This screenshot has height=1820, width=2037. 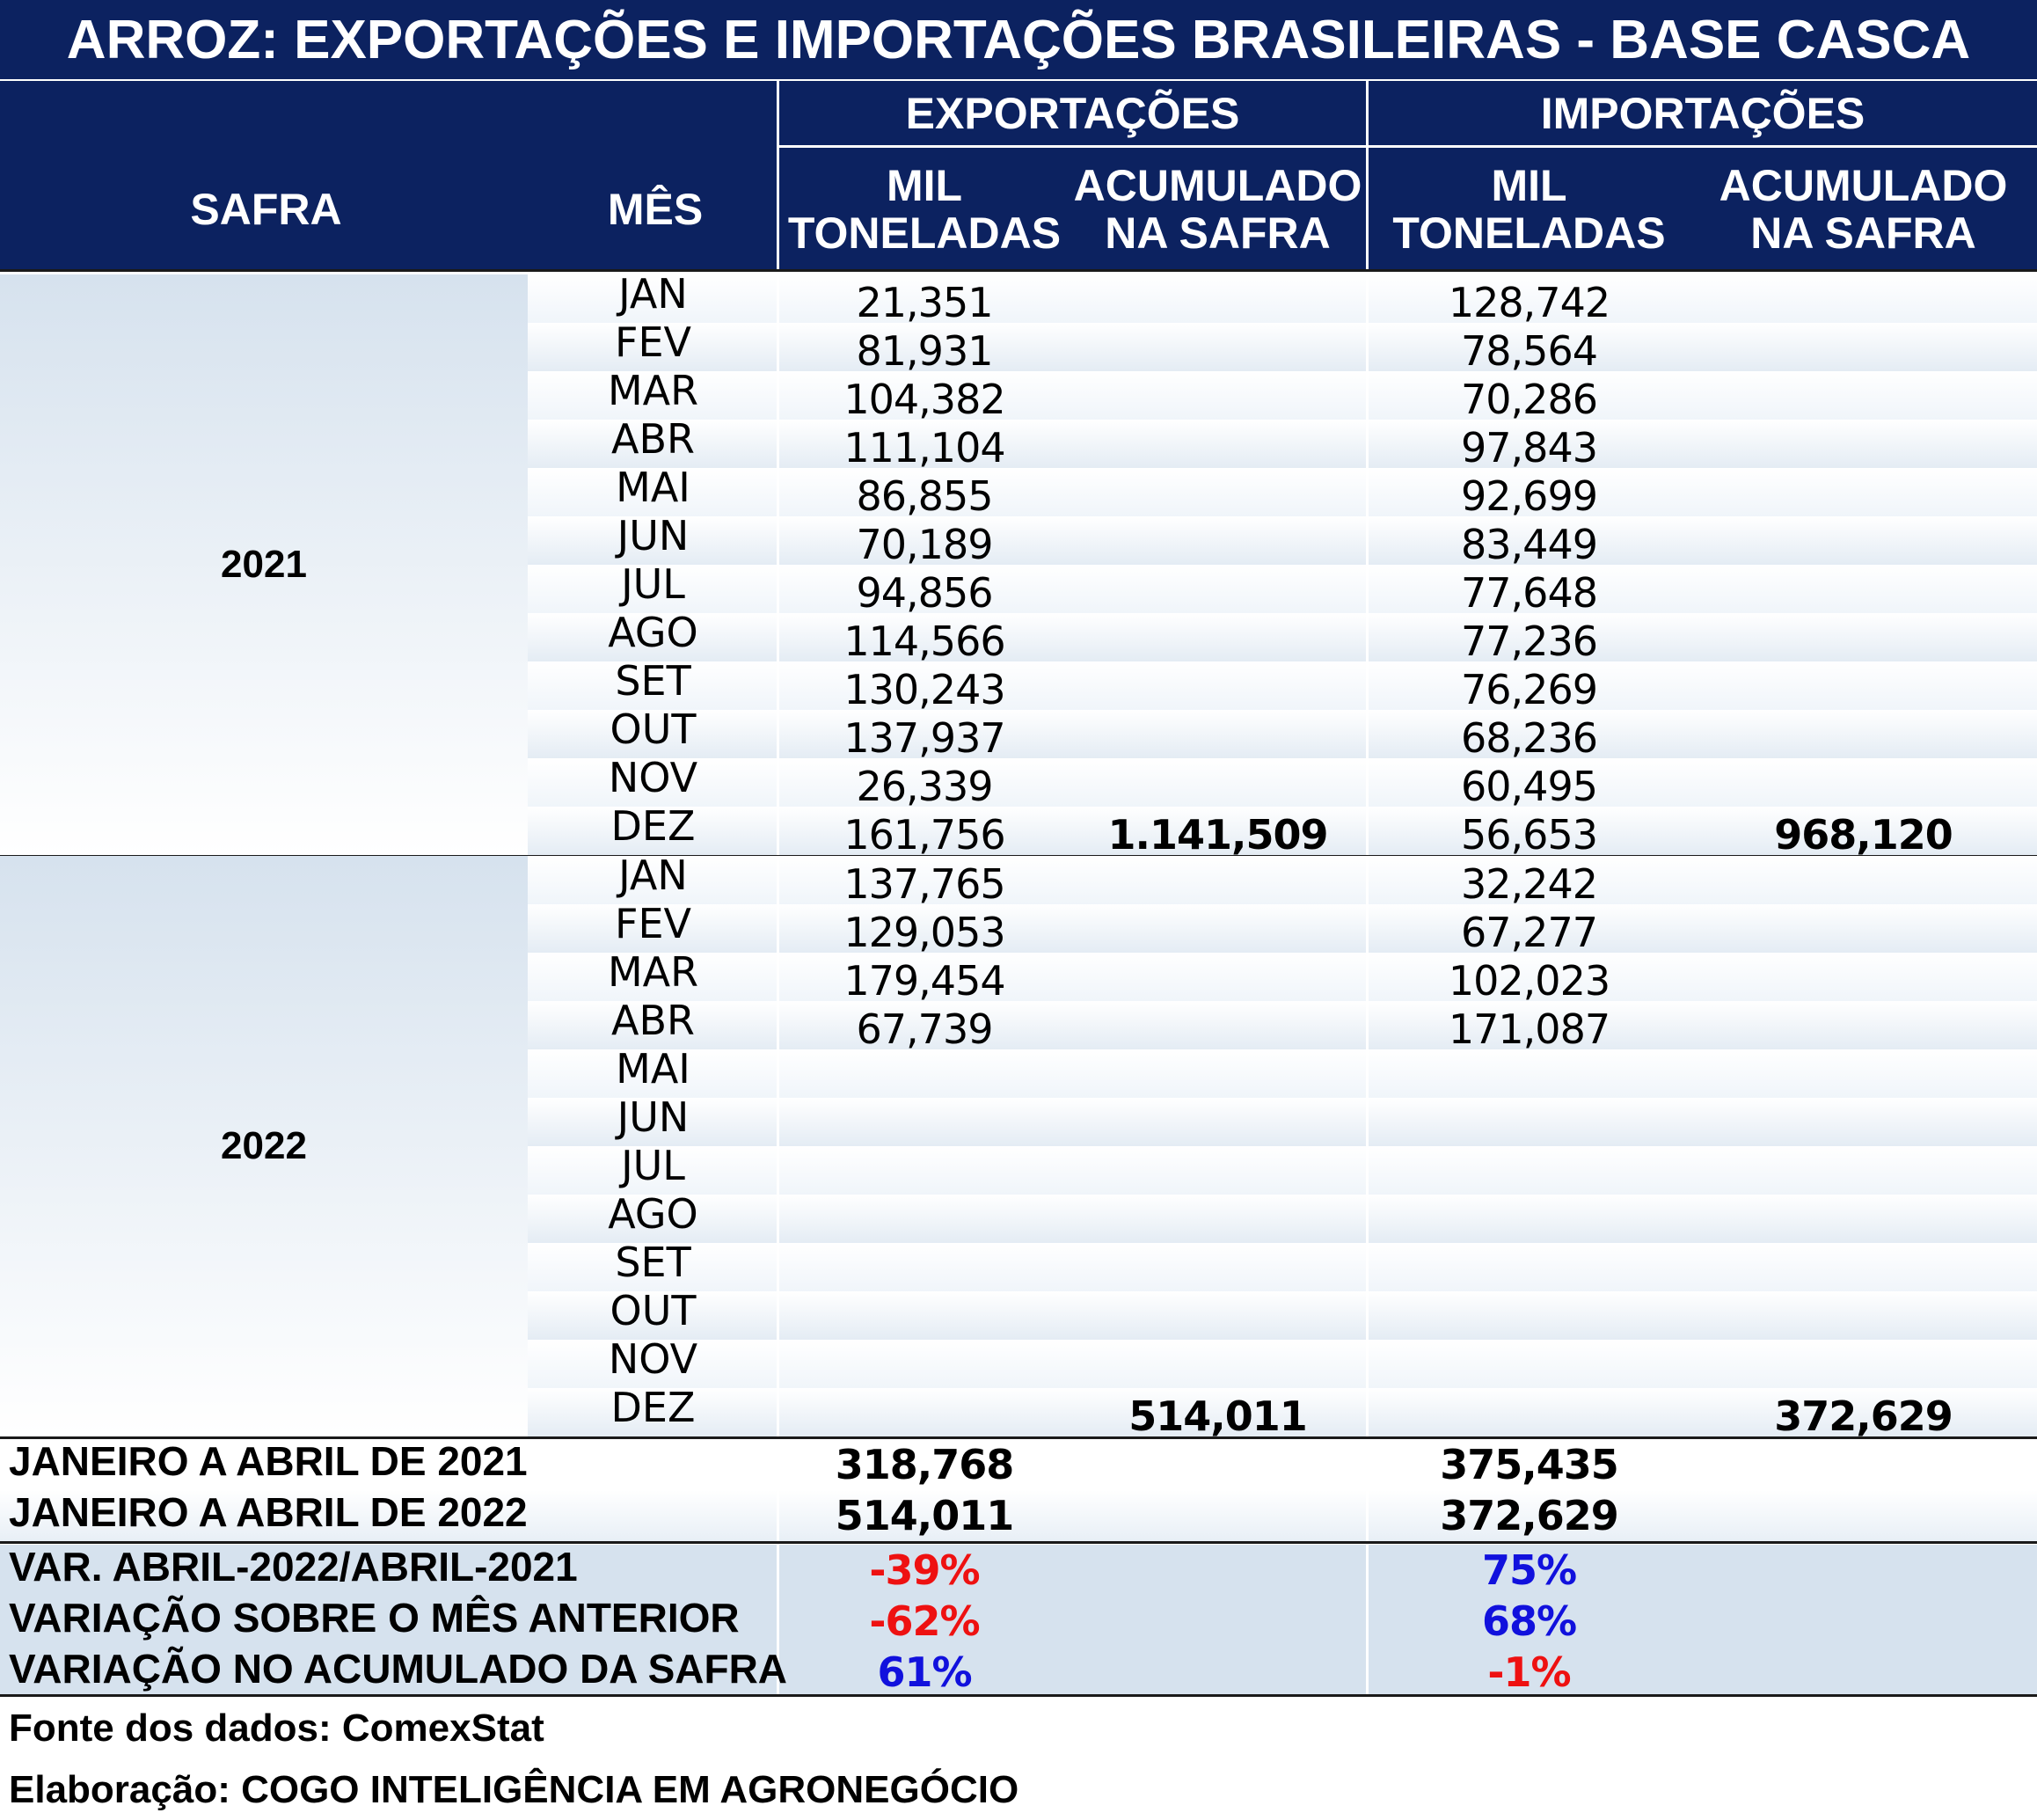 I want to click on month-label: JUN, so click(x=653, y=1117).